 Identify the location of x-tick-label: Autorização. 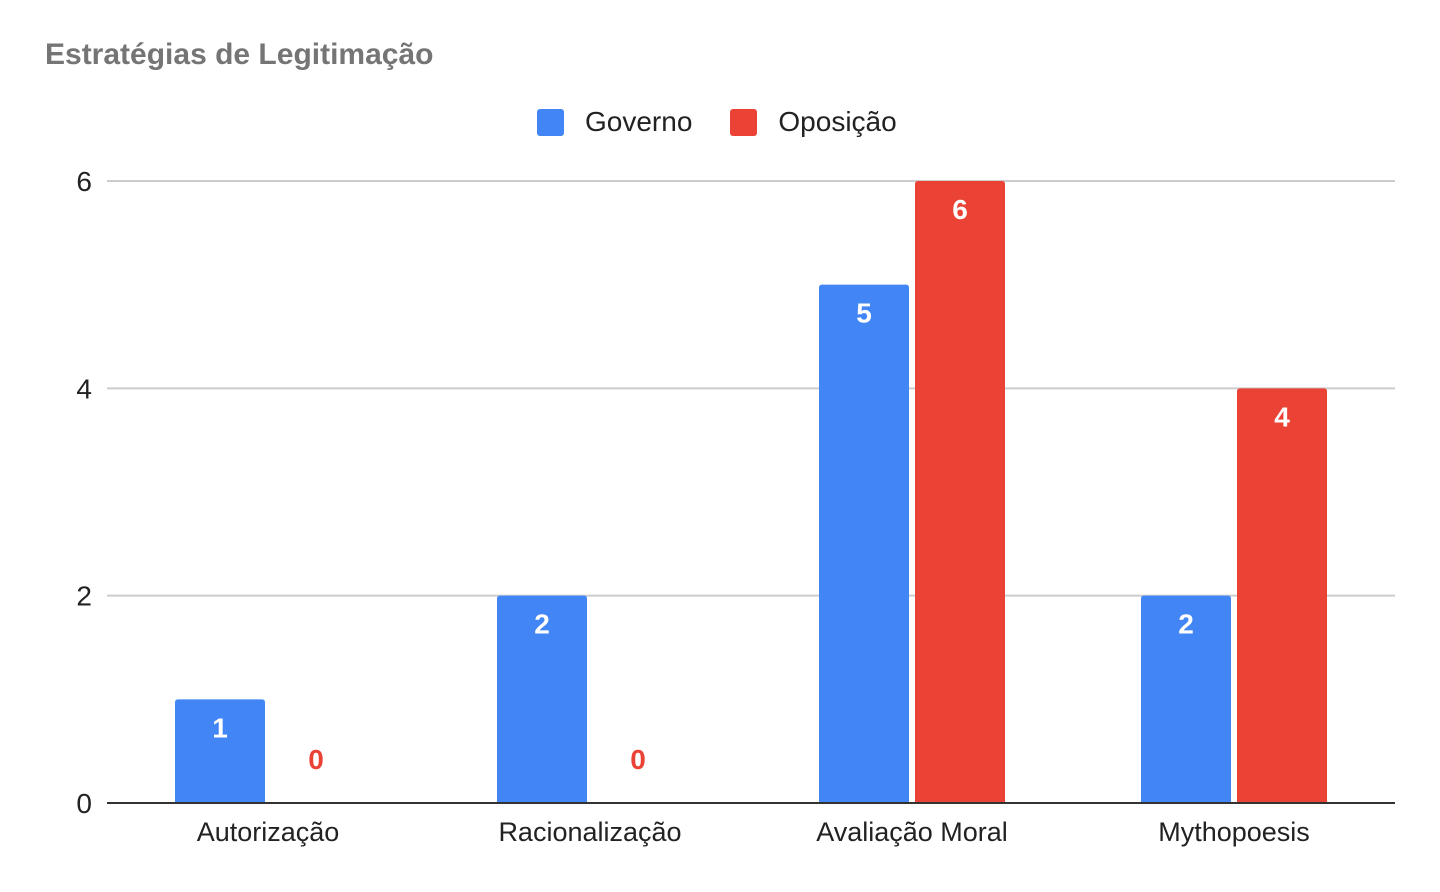
(268, 832).